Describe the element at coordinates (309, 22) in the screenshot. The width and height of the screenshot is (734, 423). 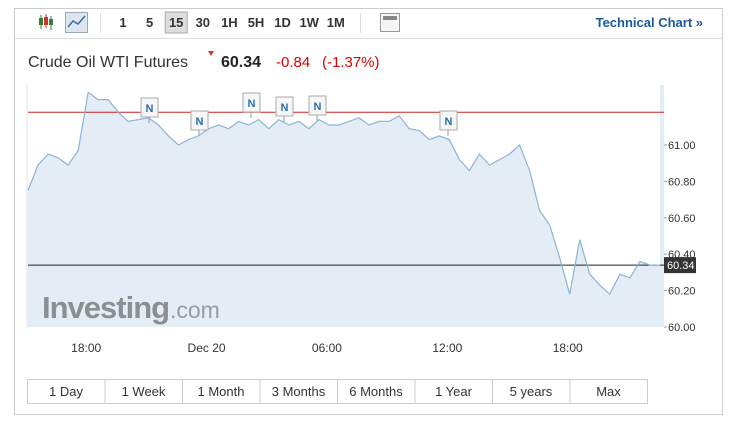
I see `interval-button: 1W` at that location.